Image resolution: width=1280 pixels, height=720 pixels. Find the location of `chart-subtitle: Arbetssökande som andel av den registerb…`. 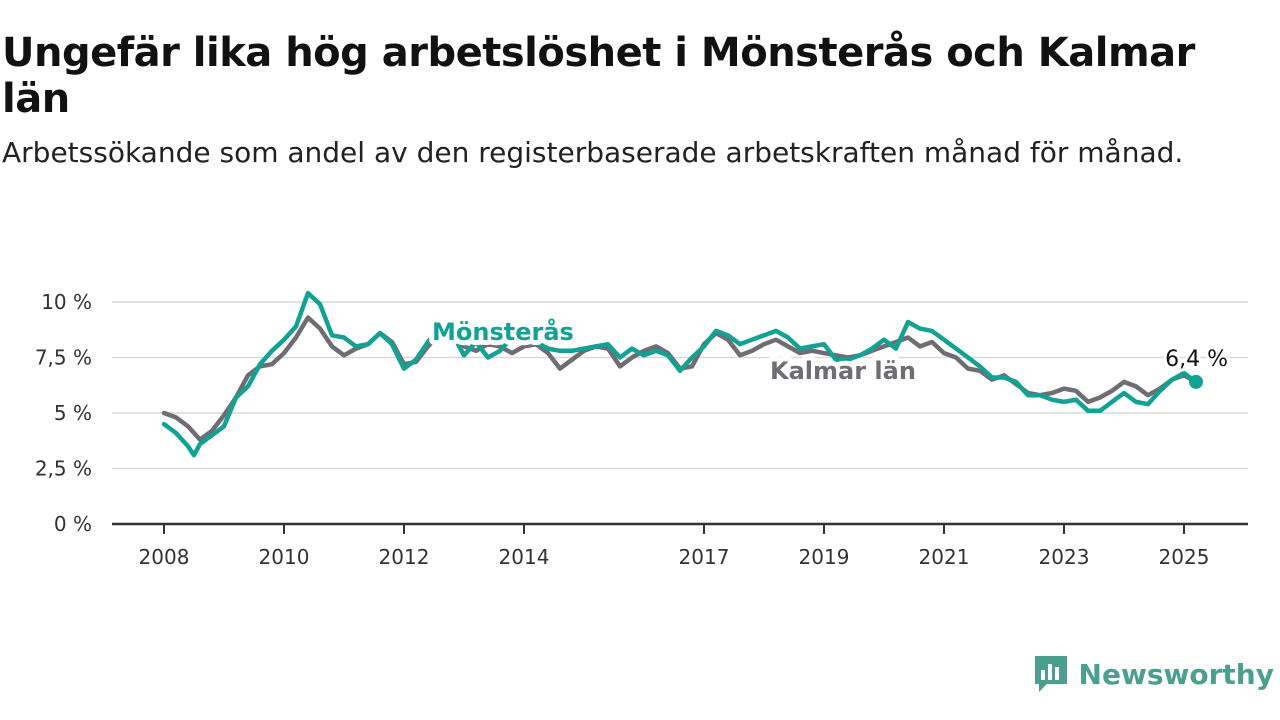

chart-subtitle: Arbetssökande som andel av den registerb… is located at coordinates (593, 152).